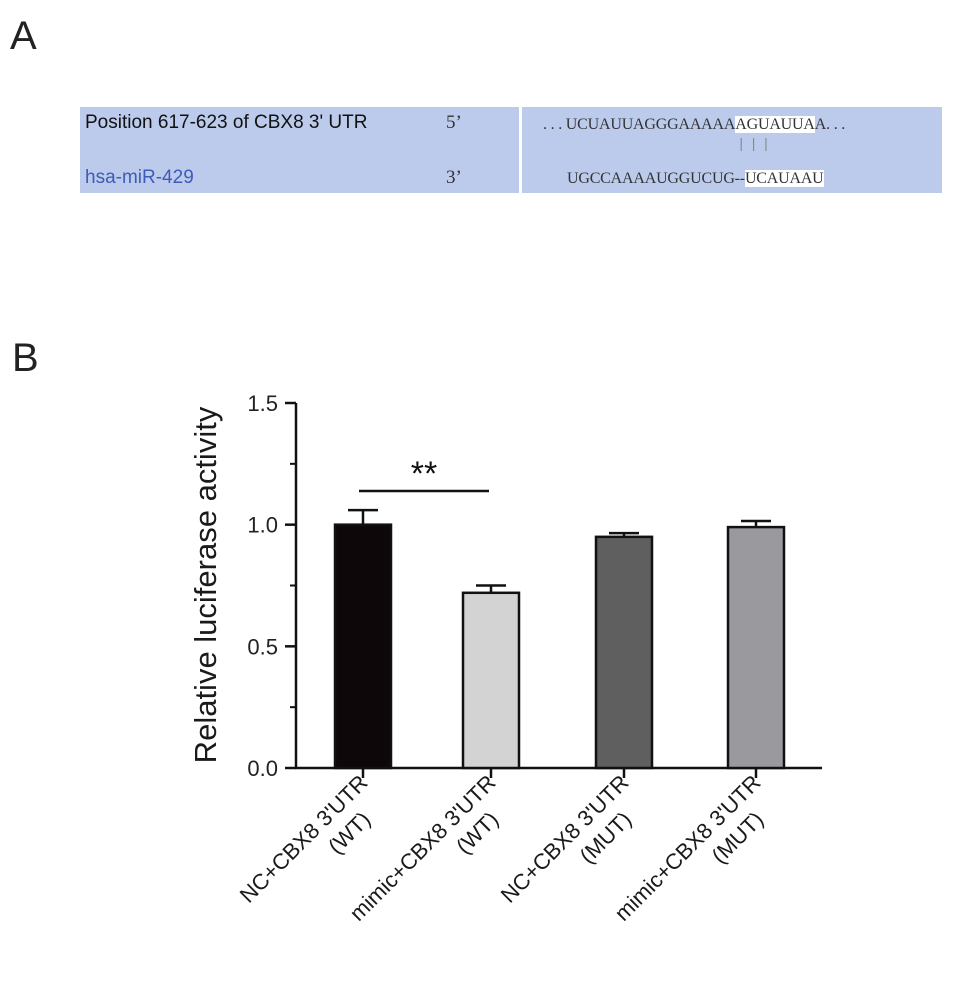 This screenshot has height=999, width=969. I want to click on mirna-sequence: UGCCAAAAUGGUCUG--UCAUAAU, so click(695, 179).